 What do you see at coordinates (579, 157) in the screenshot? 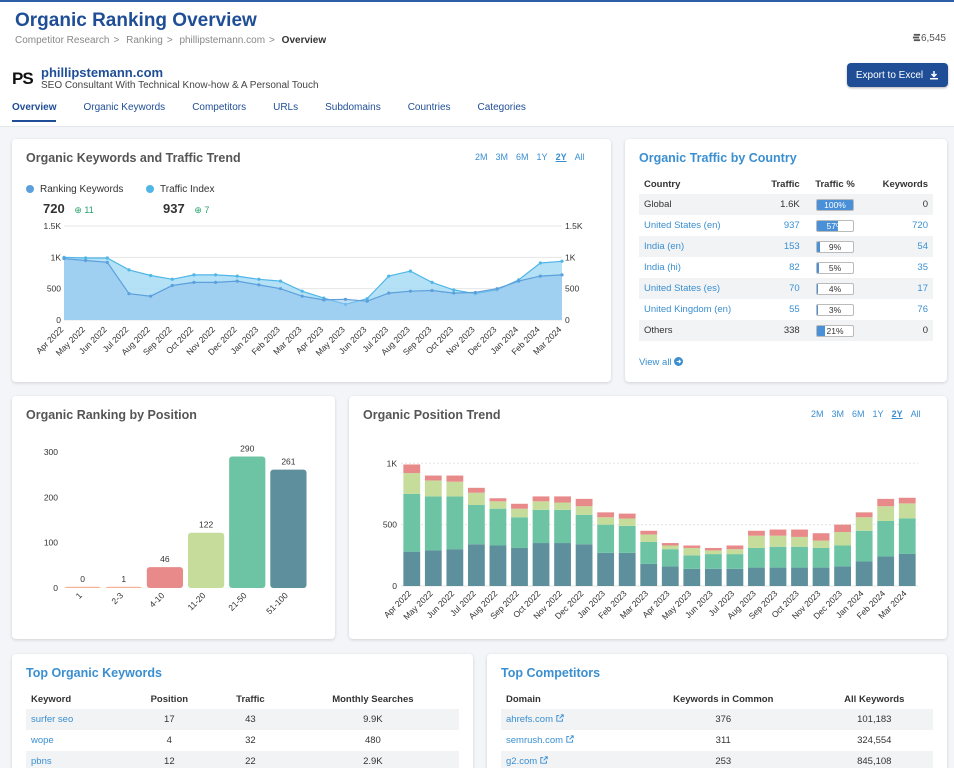
I see `range-all: All` at bounding box center [579, 157].